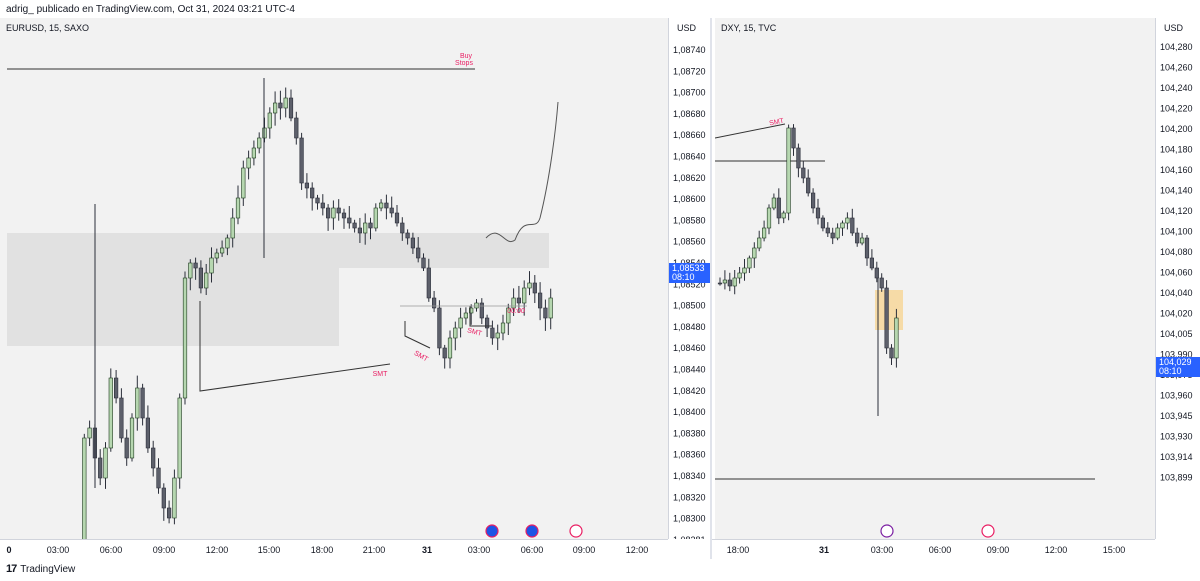 This screenshot has height=581, width=1200. What do you see at coordinates (887, 531) in the screenshot?
I see `dxy-lightning-icon` at bounding box center [887, 531].